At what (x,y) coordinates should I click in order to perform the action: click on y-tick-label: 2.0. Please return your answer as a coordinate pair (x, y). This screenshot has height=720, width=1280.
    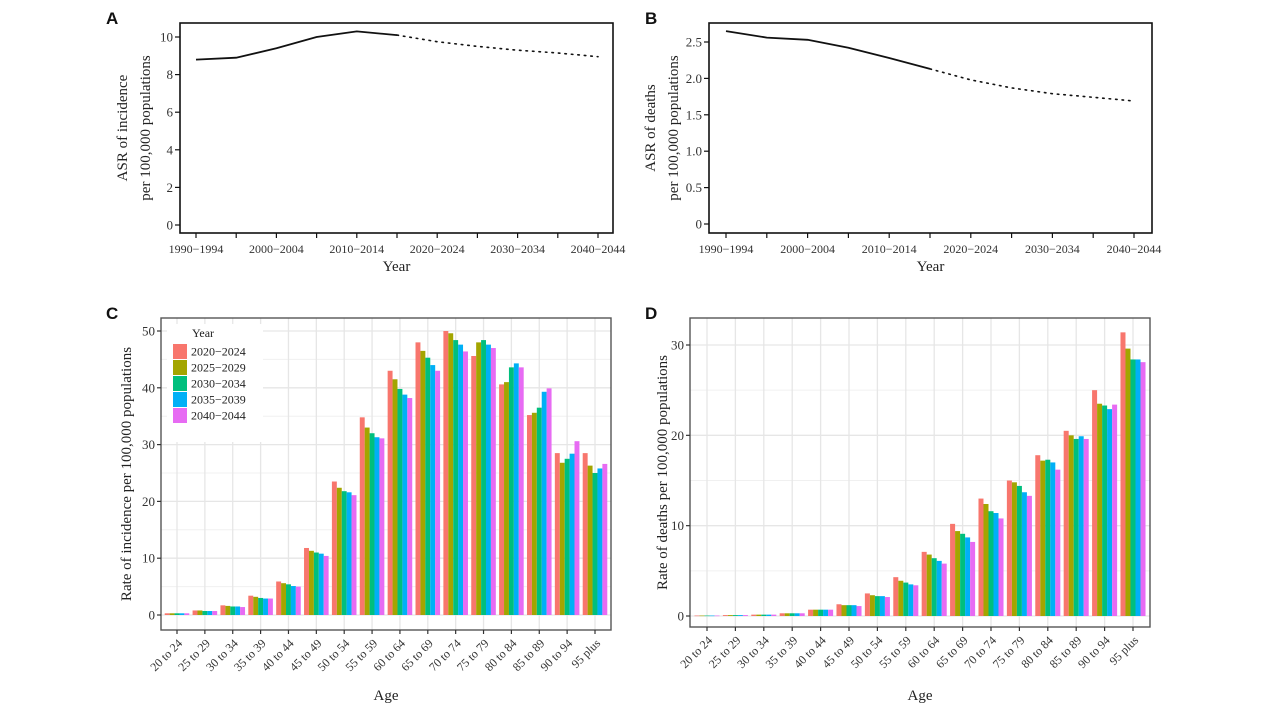
    Looking at the image, I should click on (694, 78).